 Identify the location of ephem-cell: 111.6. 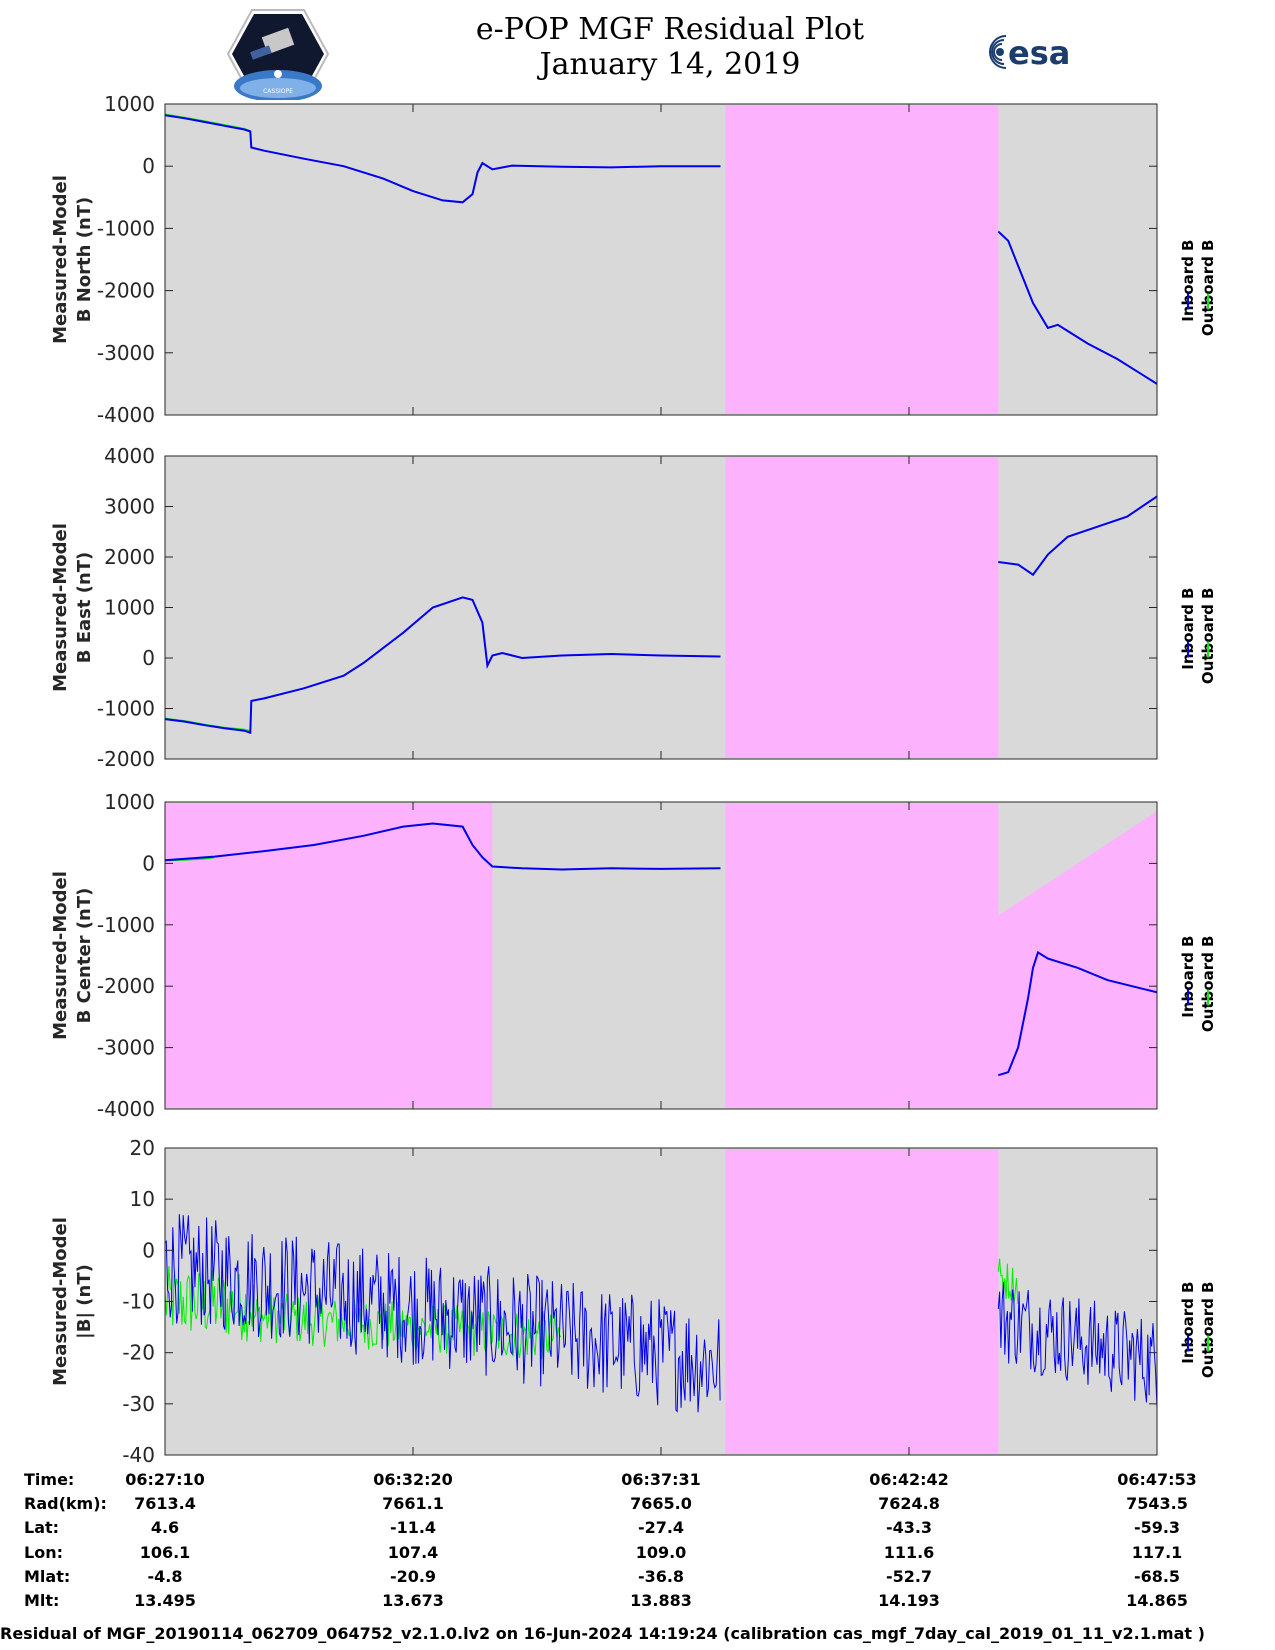
(909, 1552).